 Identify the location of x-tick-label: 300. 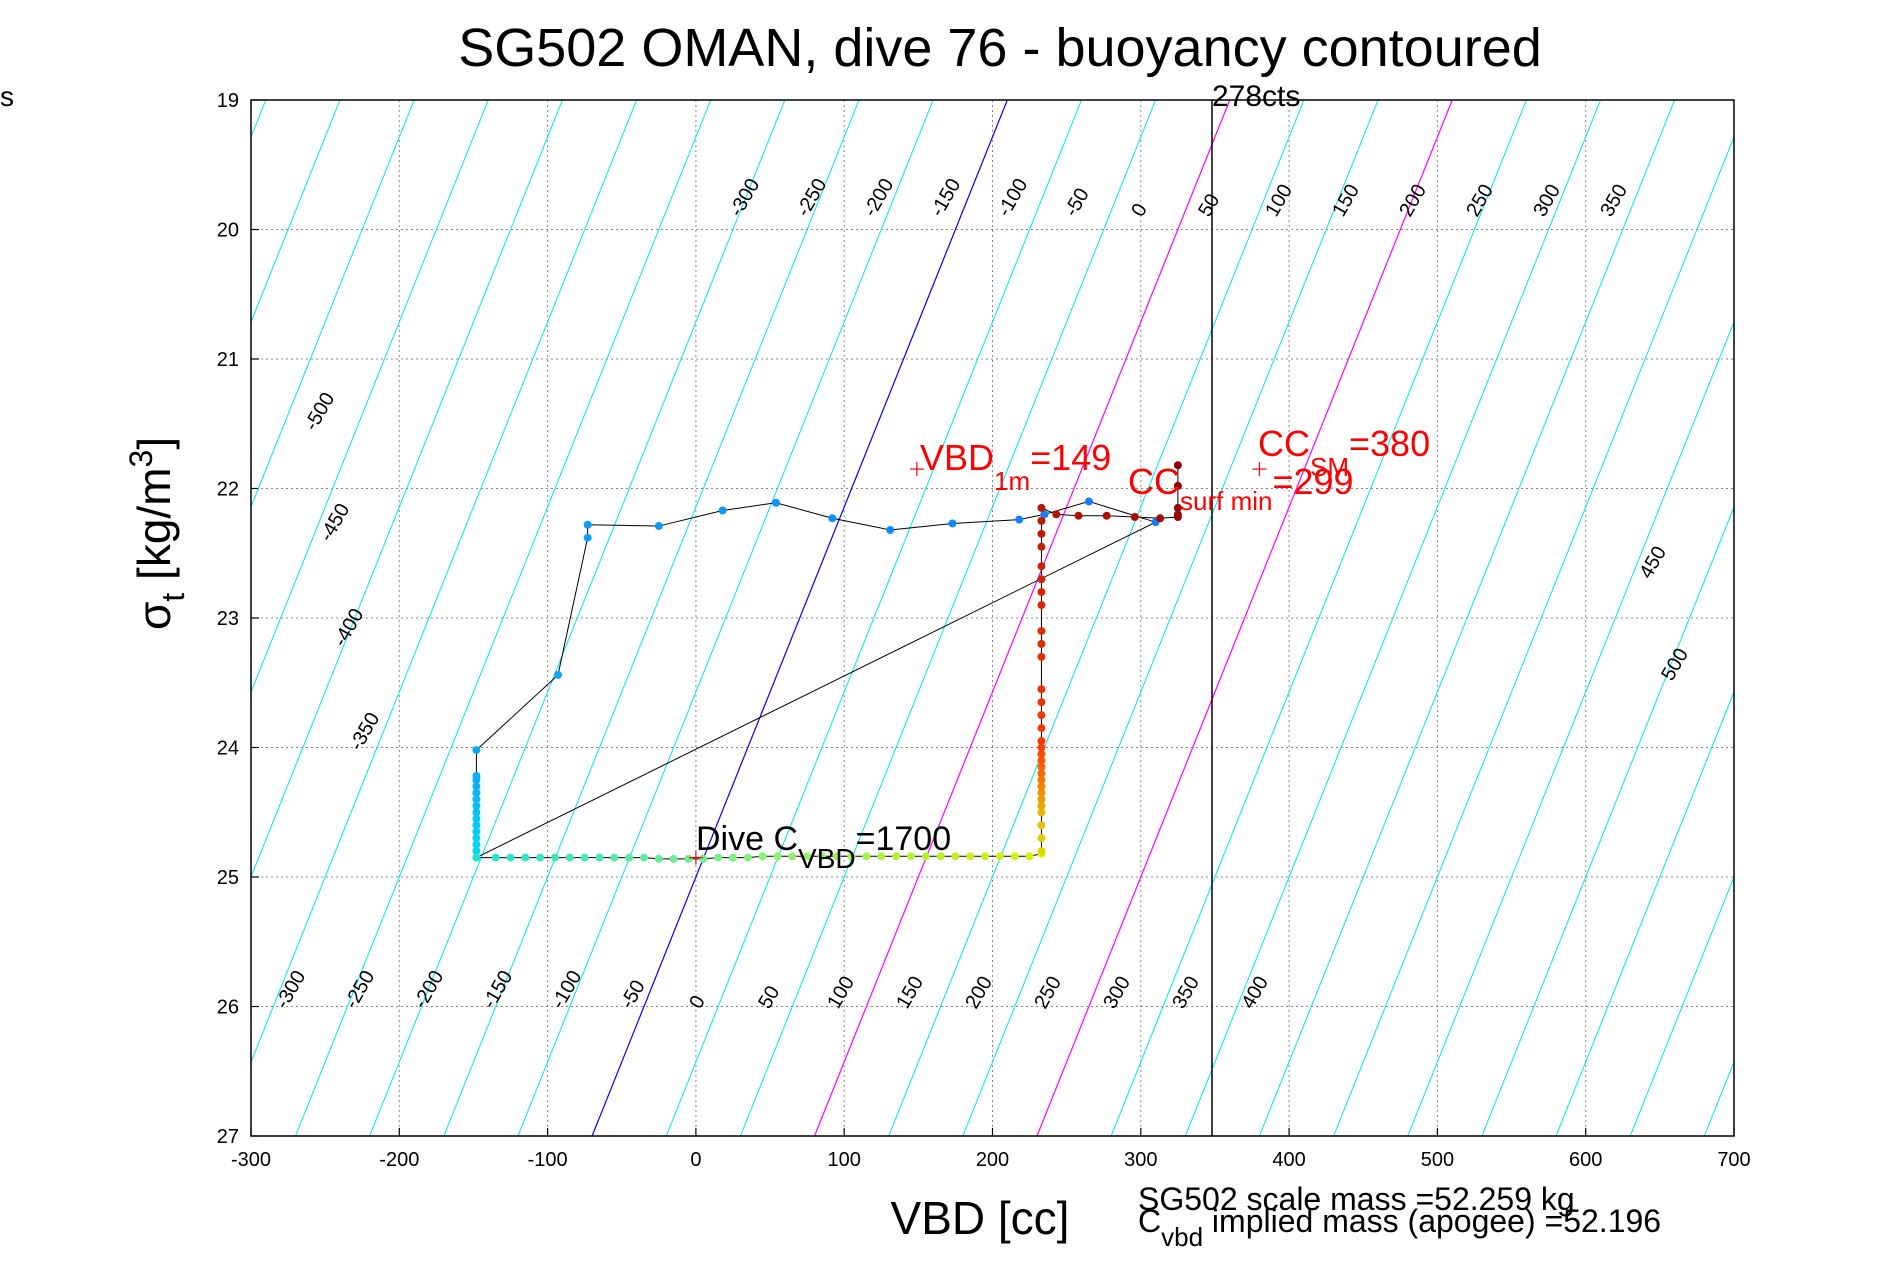
(1140, 1160).